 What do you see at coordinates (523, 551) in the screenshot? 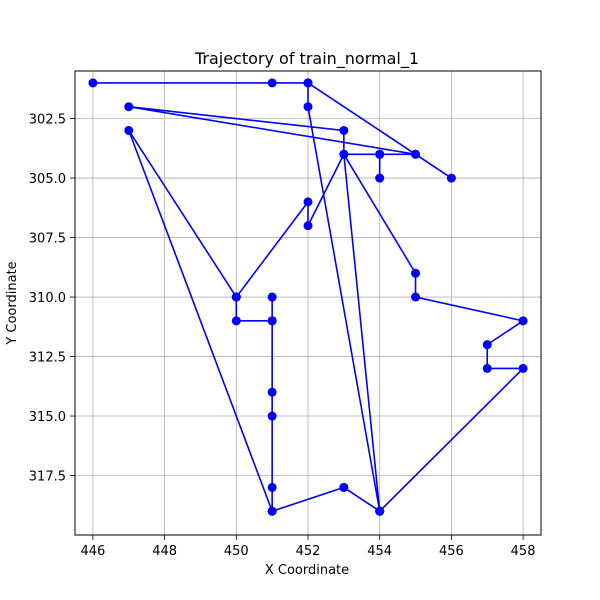
I see `x-tick-label: 458` at bounding box center [523, 551].